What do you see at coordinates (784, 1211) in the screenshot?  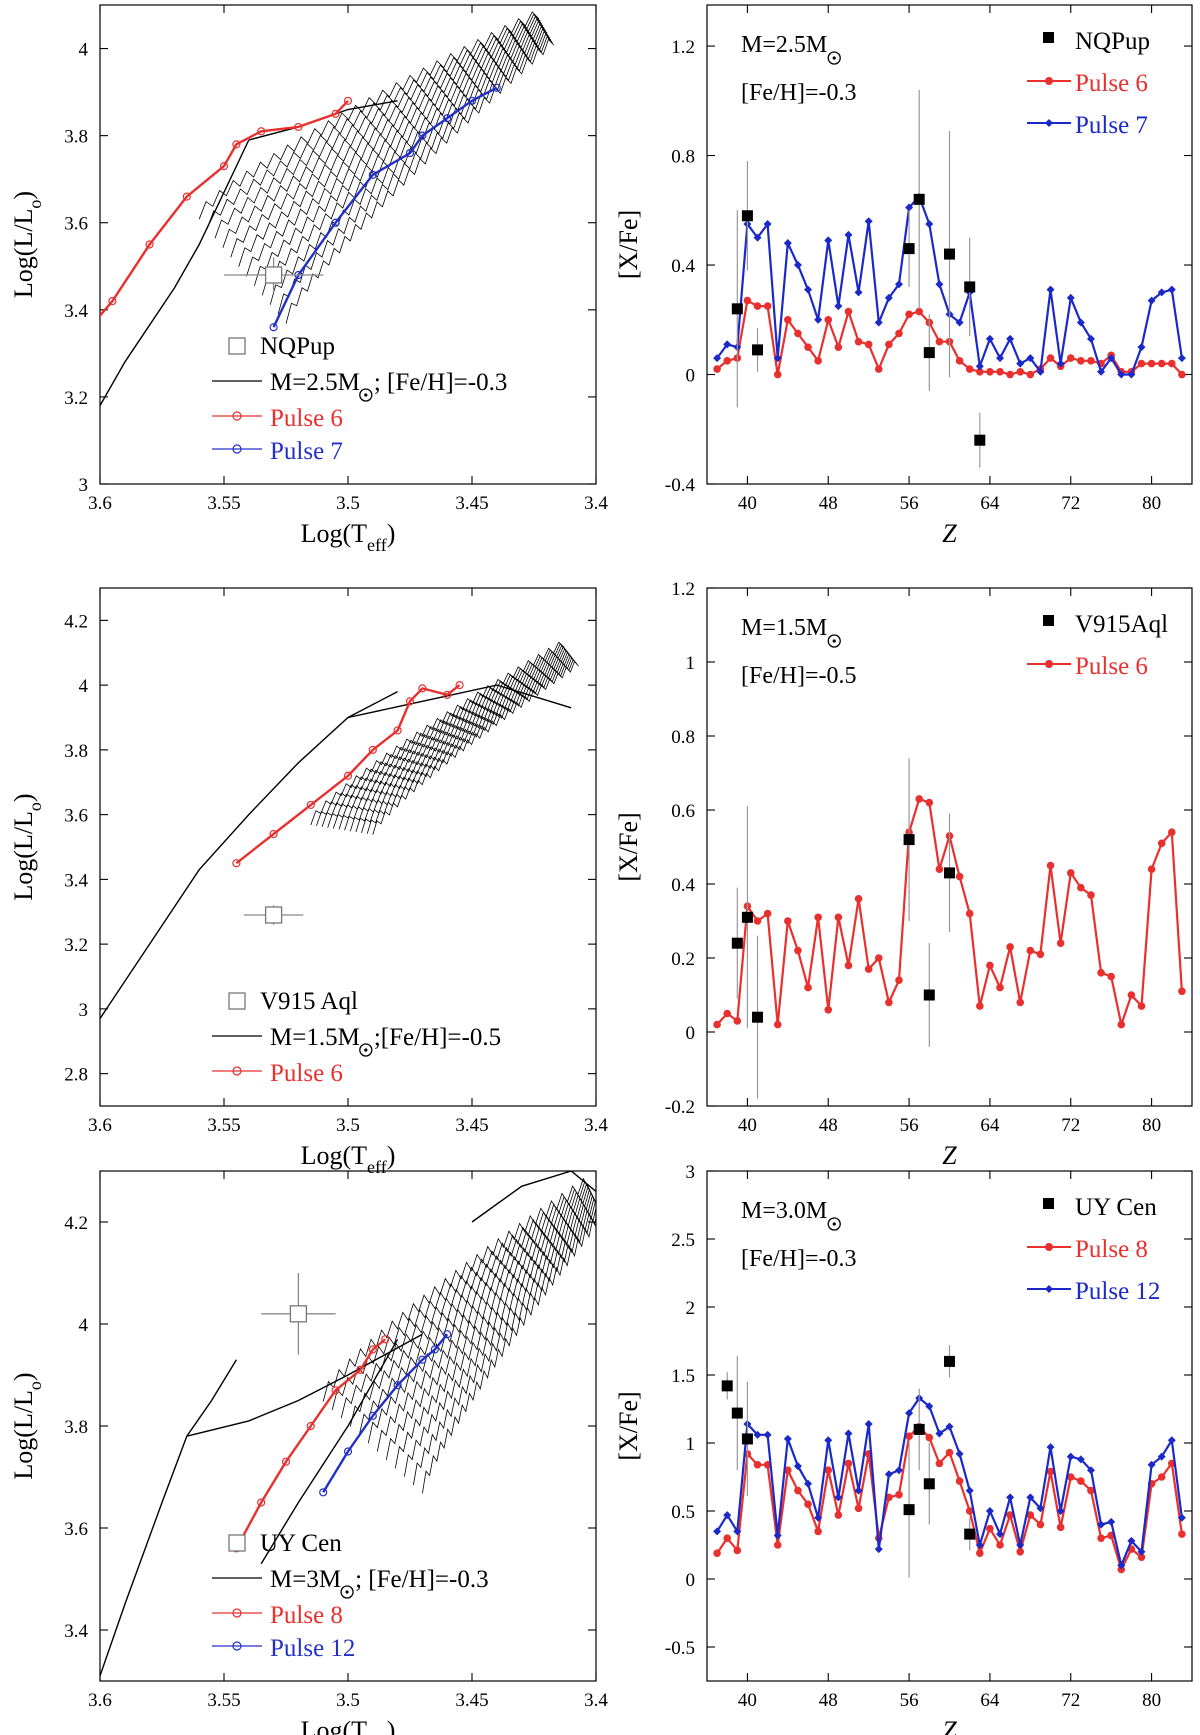 I see `annotation-mass: M=3.0M` at bounding box center [784, 1211].